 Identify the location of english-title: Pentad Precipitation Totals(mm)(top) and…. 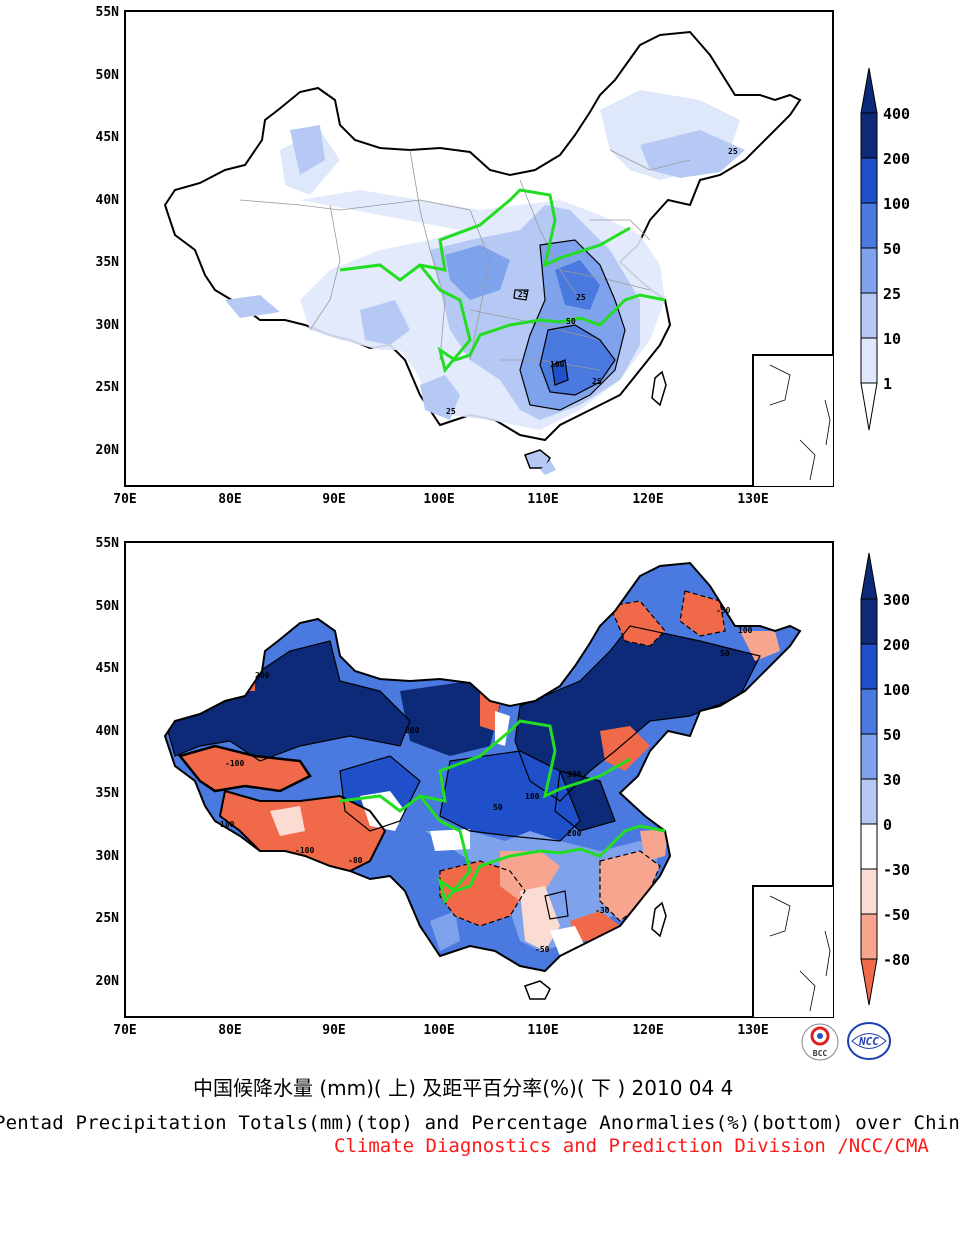
(480, 1123).